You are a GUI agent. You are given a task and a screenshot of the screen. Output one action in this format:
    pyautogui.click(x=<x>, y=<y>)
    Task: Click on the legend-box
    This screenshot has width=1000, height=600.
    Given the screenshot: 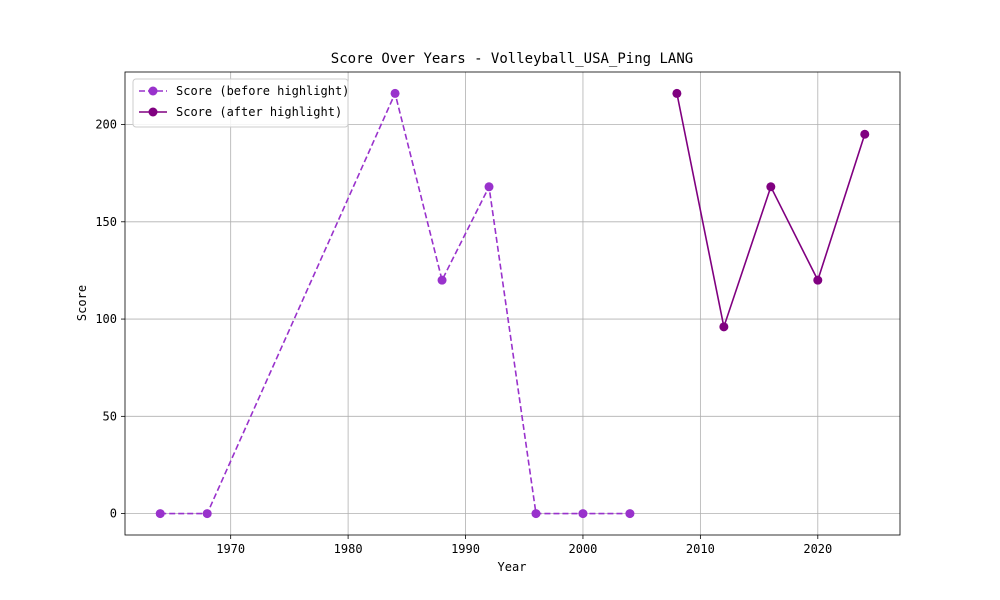 What is the action you would take?
    pyautogui.click(x=240, y=103)
    